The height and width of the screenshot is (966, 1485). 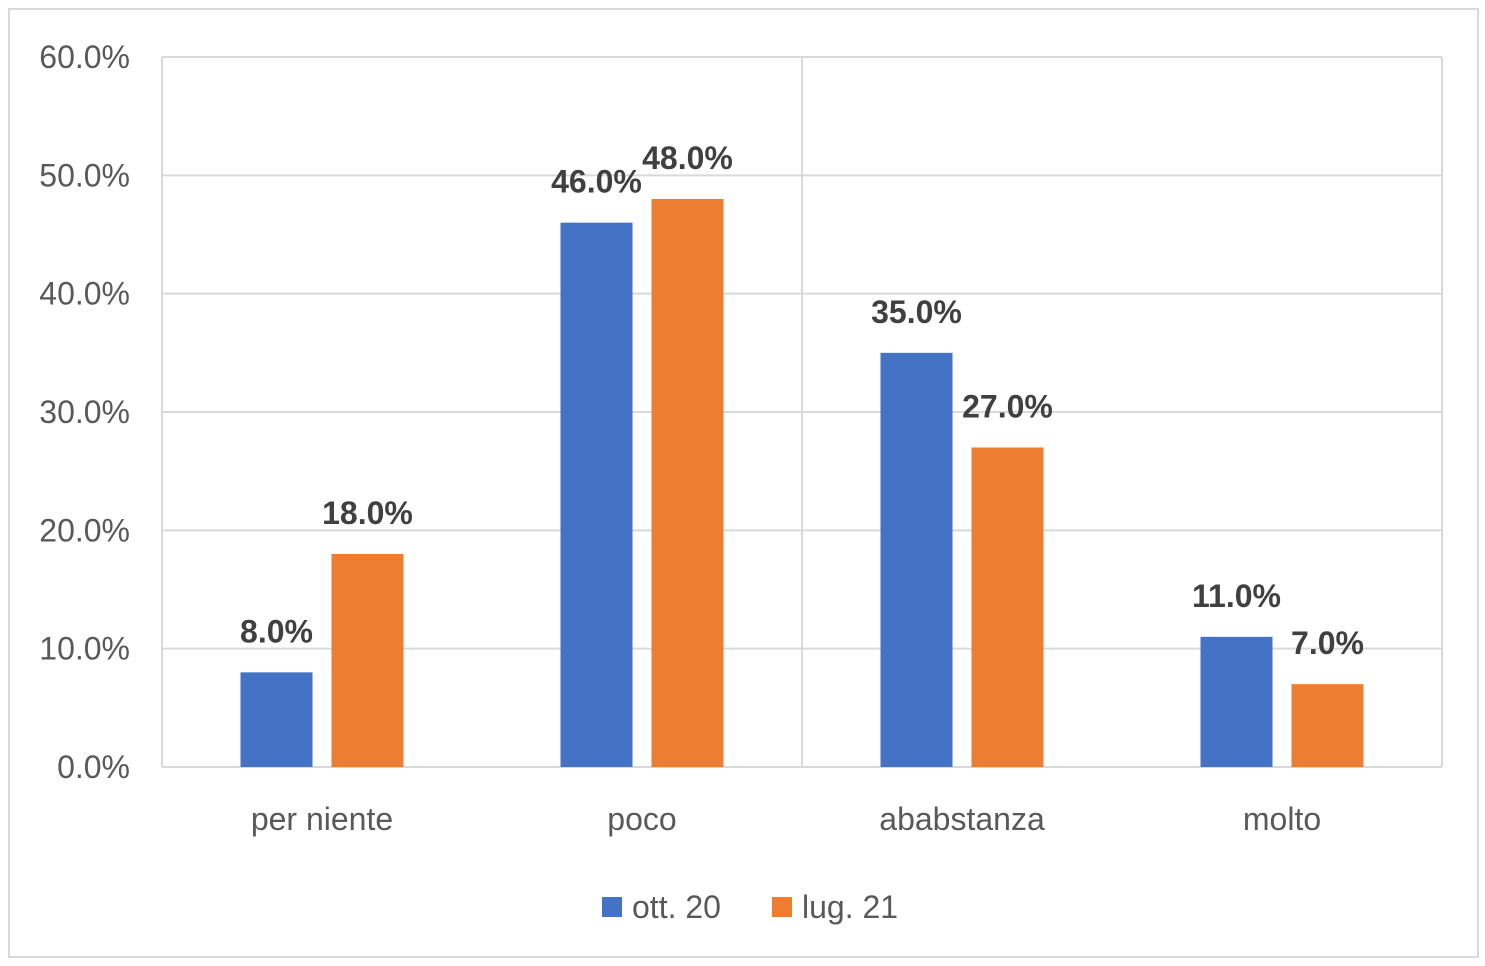 I want to click on x-tick-label: ababstanza, so click(x=962, y=819).